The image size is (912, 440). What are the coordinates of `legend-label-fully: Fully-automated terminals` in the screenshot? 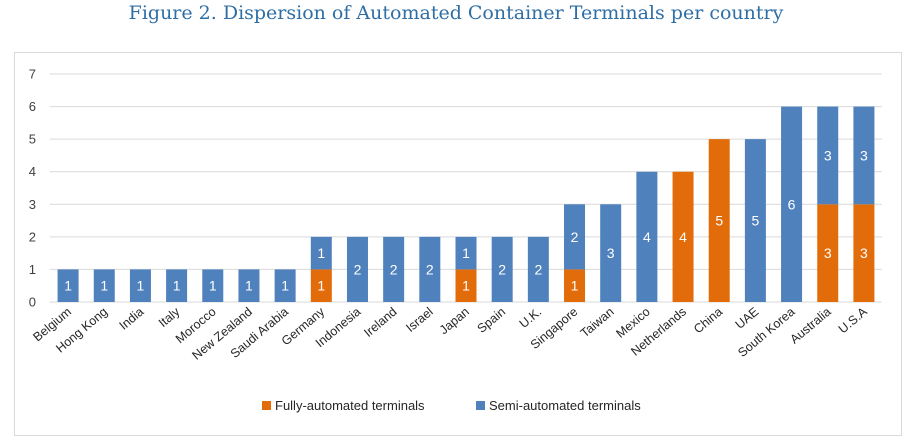 It's located at (350, 405).